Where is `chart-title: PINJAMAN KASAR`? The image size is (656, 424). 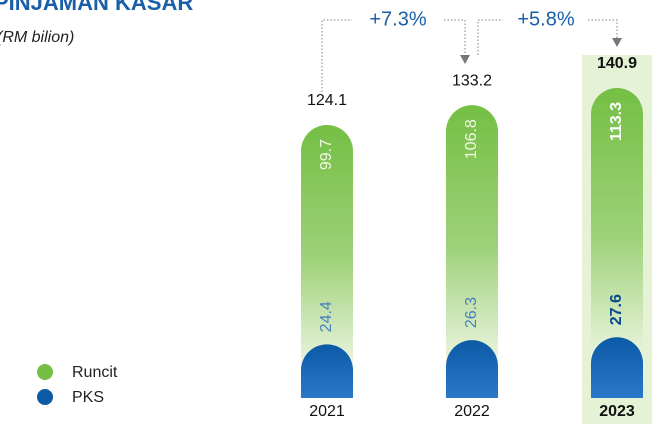 chart-title: PINJAMAN KASAR is located at coordinates (96, 7).